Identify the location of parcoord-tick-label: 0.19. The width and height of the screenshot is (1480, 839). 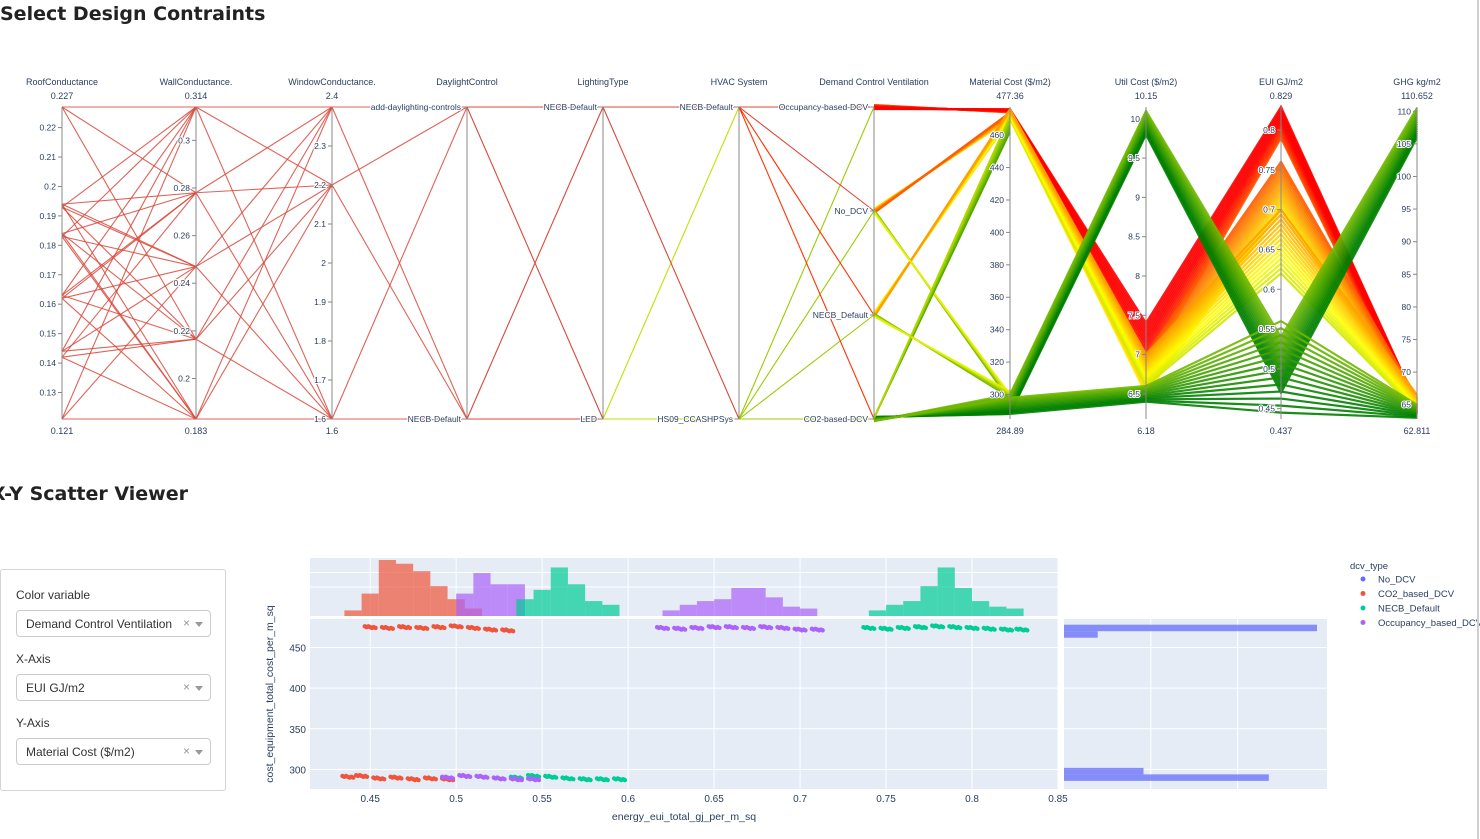
(47, 216).